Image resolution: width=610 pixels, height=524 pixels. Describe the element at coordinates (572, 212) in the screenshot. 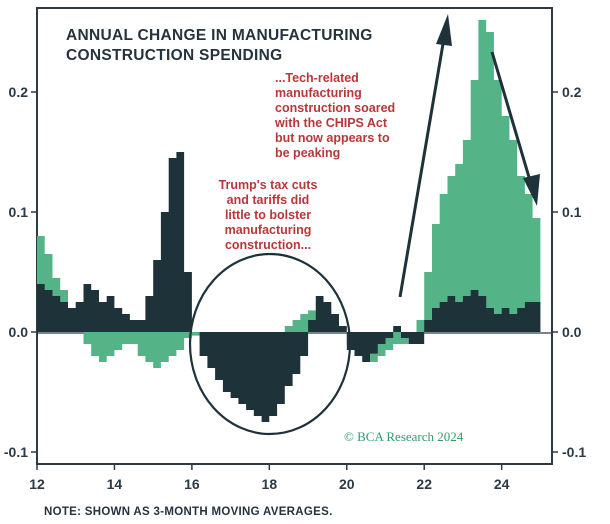

I see `y-tick-label-right: 0.1` at that location.